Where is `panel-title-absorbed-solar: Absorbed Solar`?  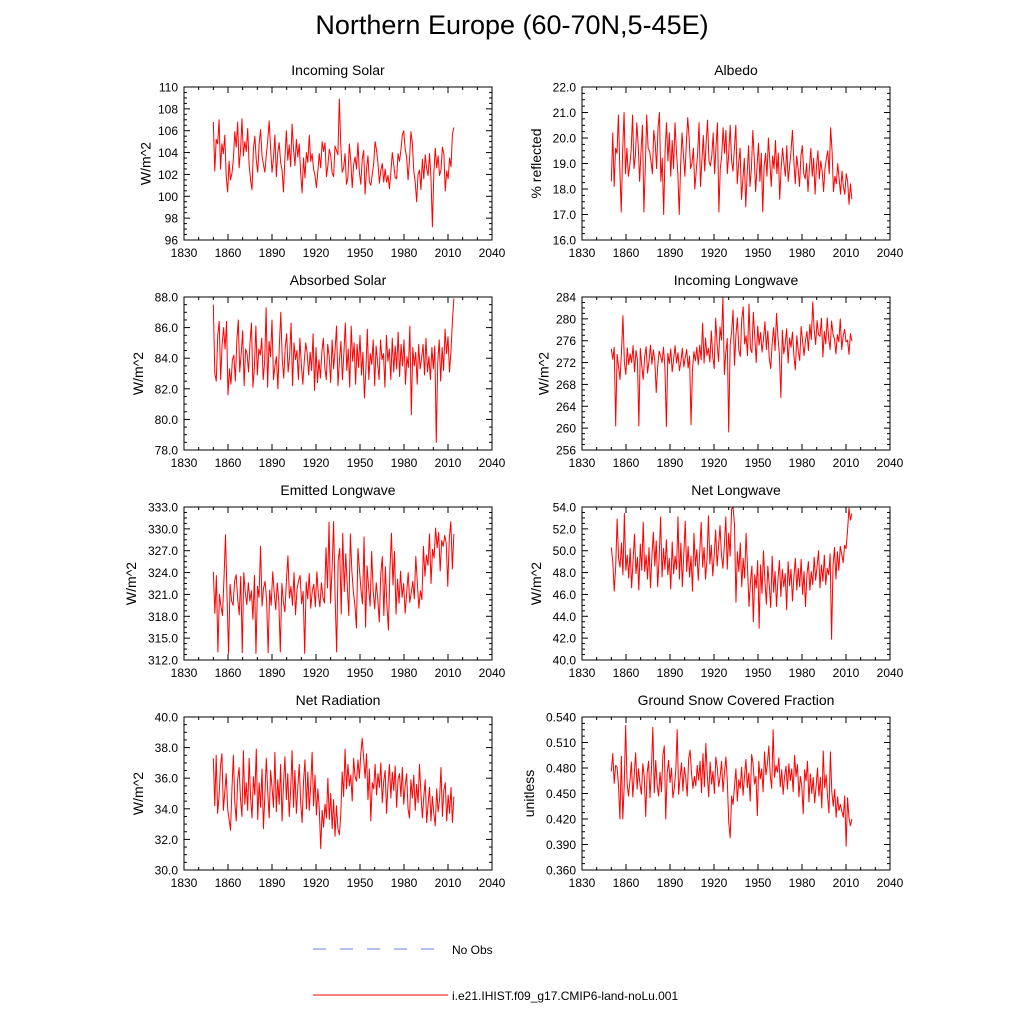 panel-title-absorbed-solar: Absorbed Solar is located at coordinates (338, 280).